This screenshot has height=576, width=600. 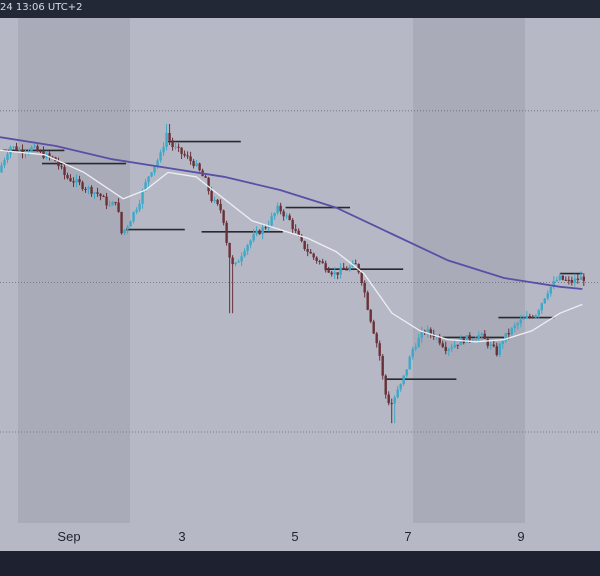 I want to click on timestamp-label: 24 13:06 UTC+2, so click(x=41, y=7).